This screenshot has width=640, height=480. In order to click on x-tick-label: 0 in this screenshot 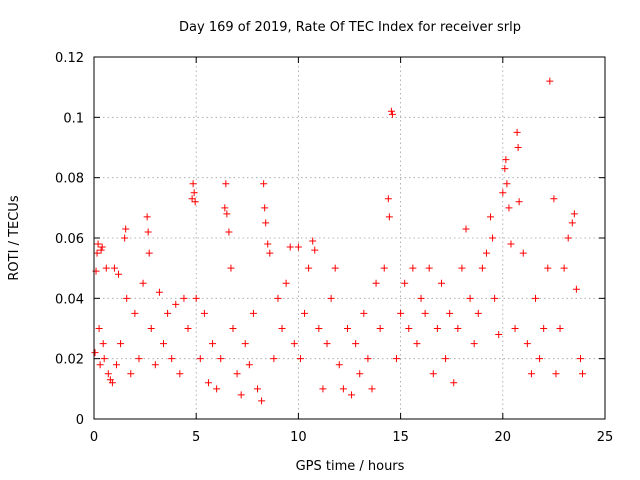, I will do `click(94, 437)`.